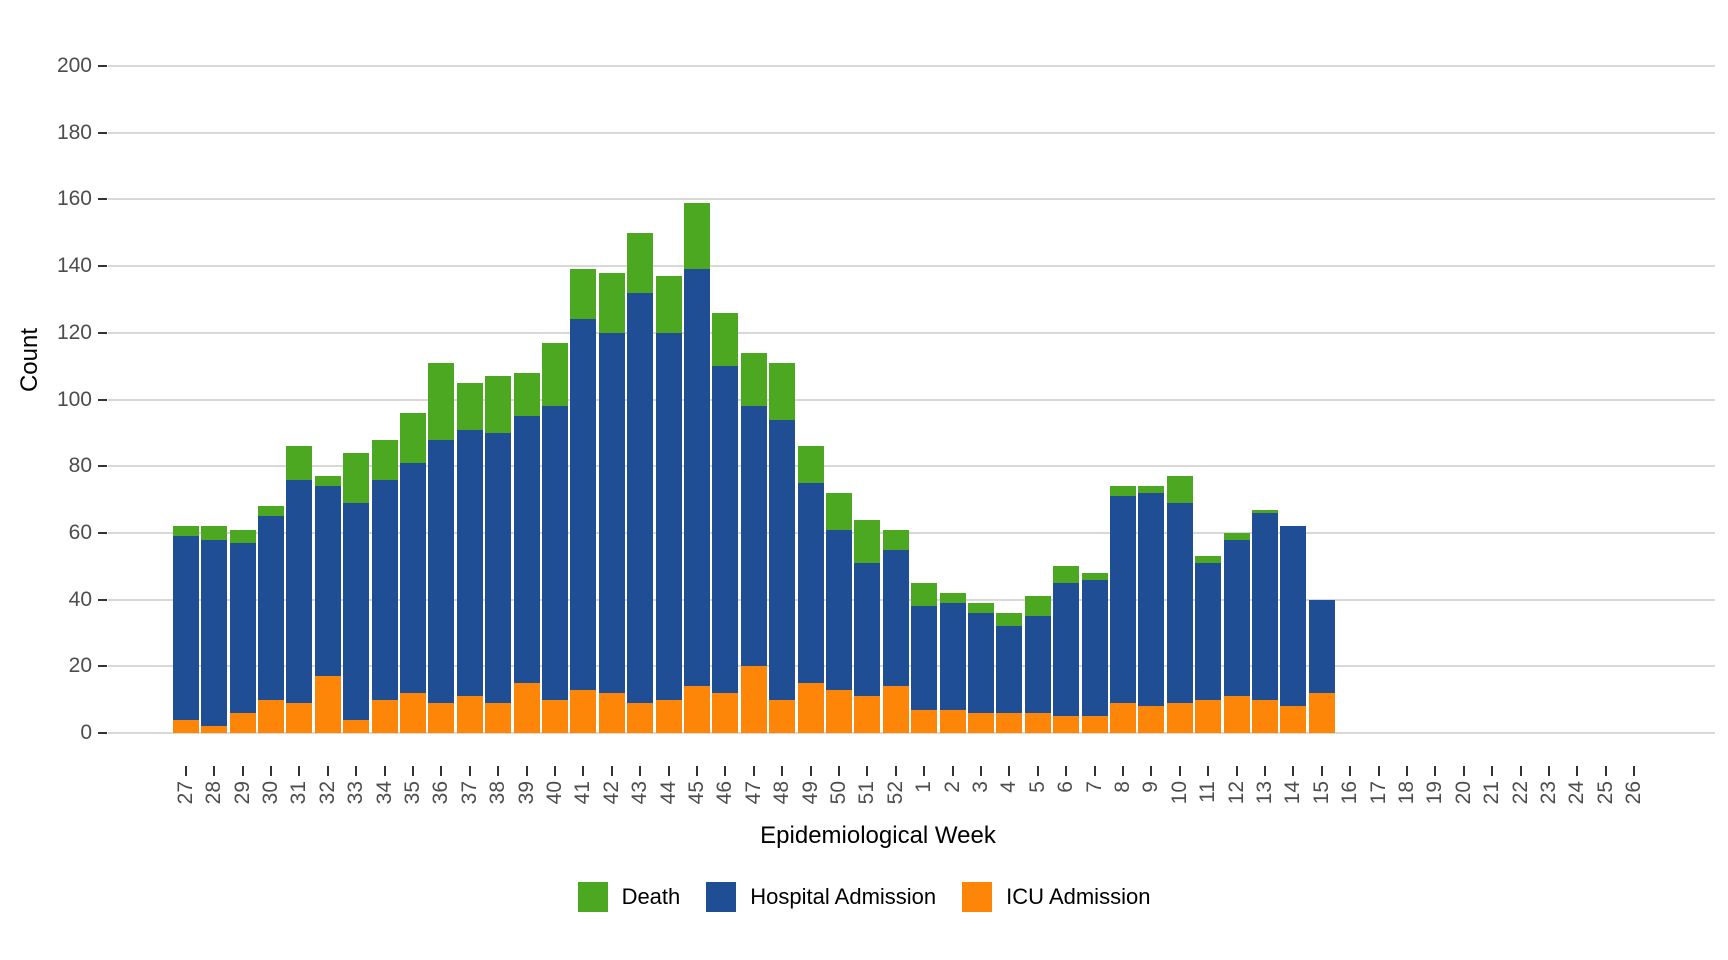 This screenshot has height=960, width=1728. What do you see at coordinates (185, 531) in the screenshot?
I see `bar-week-27-death` at bounding box center [185, 531].